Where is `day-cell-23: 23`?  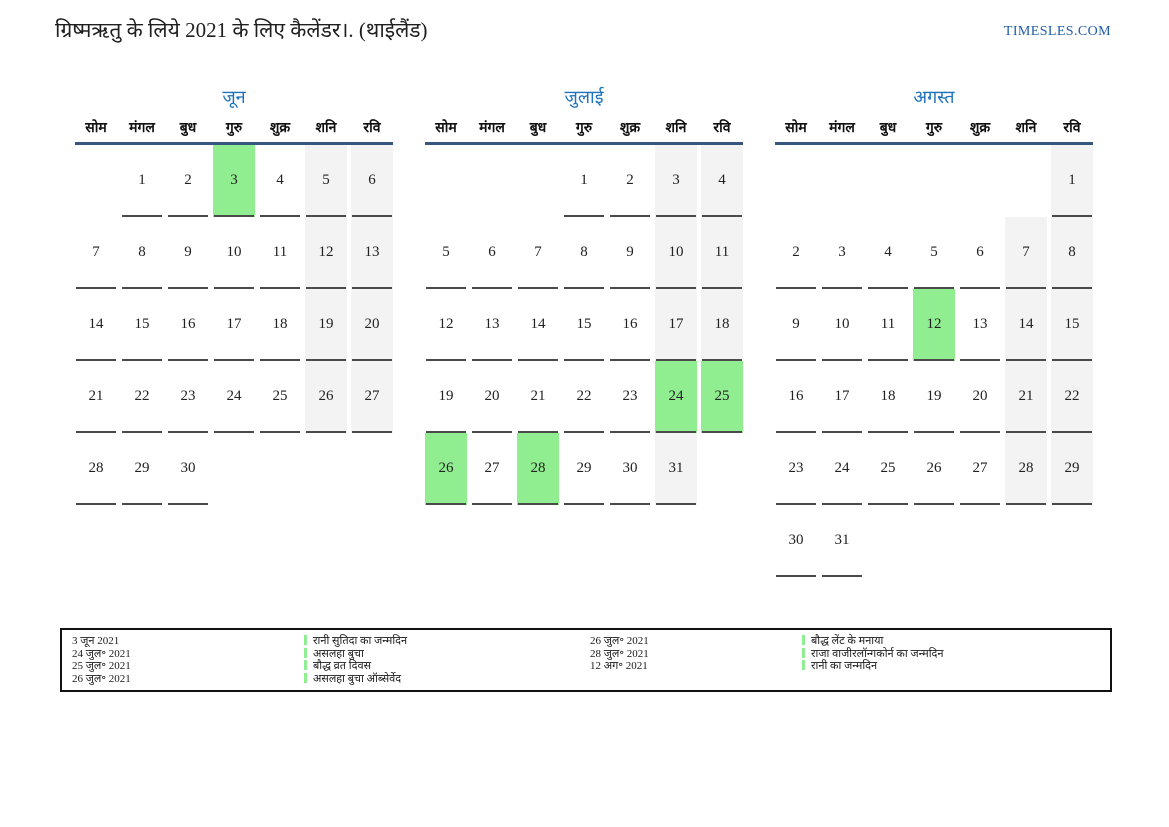
day-cell-23: 23 is located at coordinates (796, 469).